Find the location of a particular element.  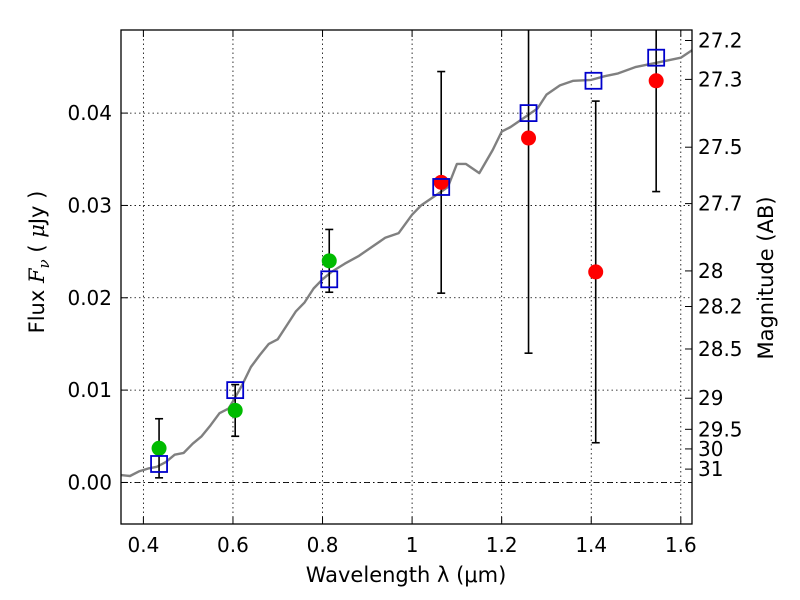

y-tick-label: 0.02 is located at coordinates (89, 298).